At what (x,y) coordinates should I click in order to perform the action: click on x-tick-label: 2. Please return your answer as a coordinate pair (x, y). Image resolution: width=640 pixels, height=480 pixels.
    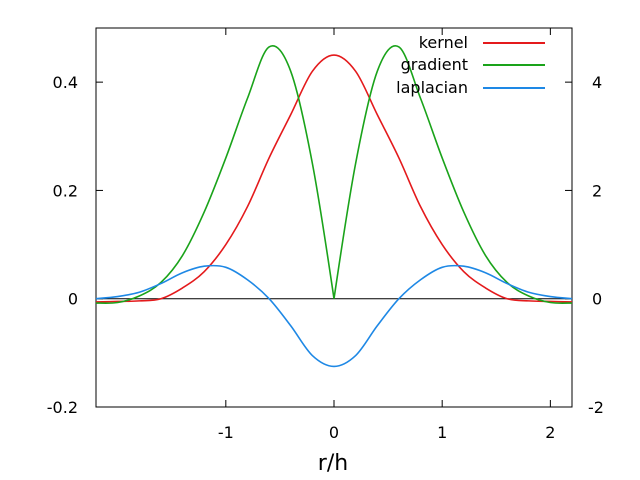
    Looking at the image, I should click on (550, 432).